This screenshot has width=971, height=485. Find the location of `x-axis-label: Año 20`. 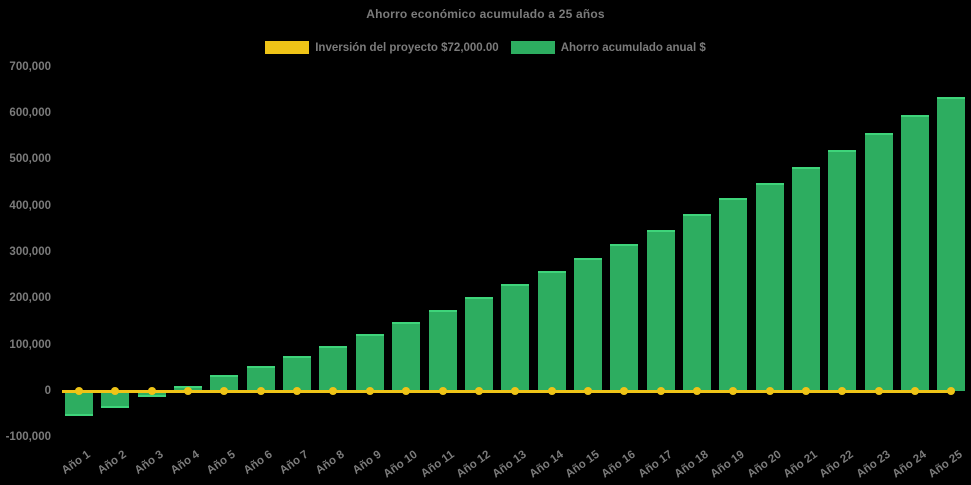

x-axis-label: Año 20 is located at coordinates (764, 464).